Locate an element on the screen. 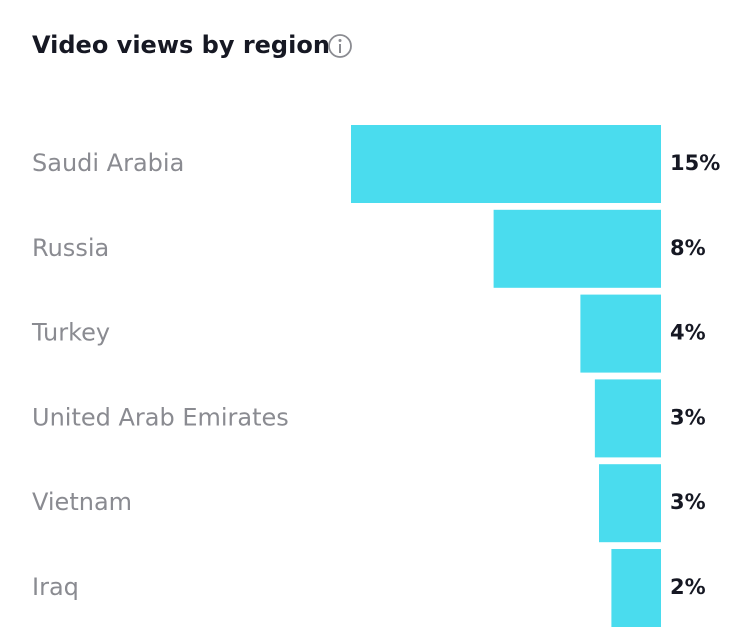  category-label: Saudi Arabia is located at coordinates (108, 163).